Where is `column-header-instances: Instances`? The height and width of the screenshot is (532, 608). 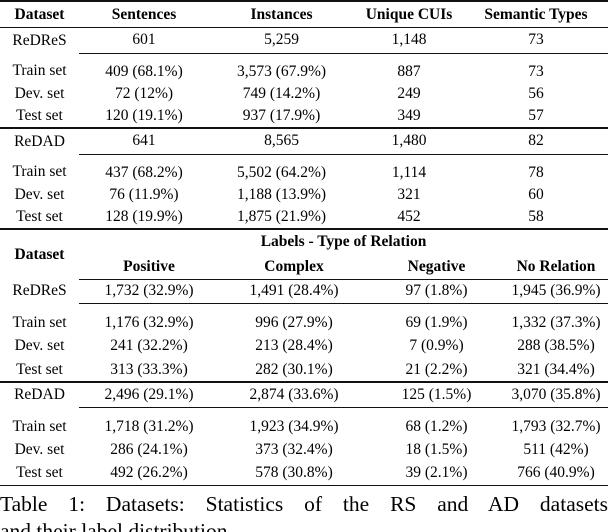 column-header-instances: Instances is located at coordinates (281, 14).